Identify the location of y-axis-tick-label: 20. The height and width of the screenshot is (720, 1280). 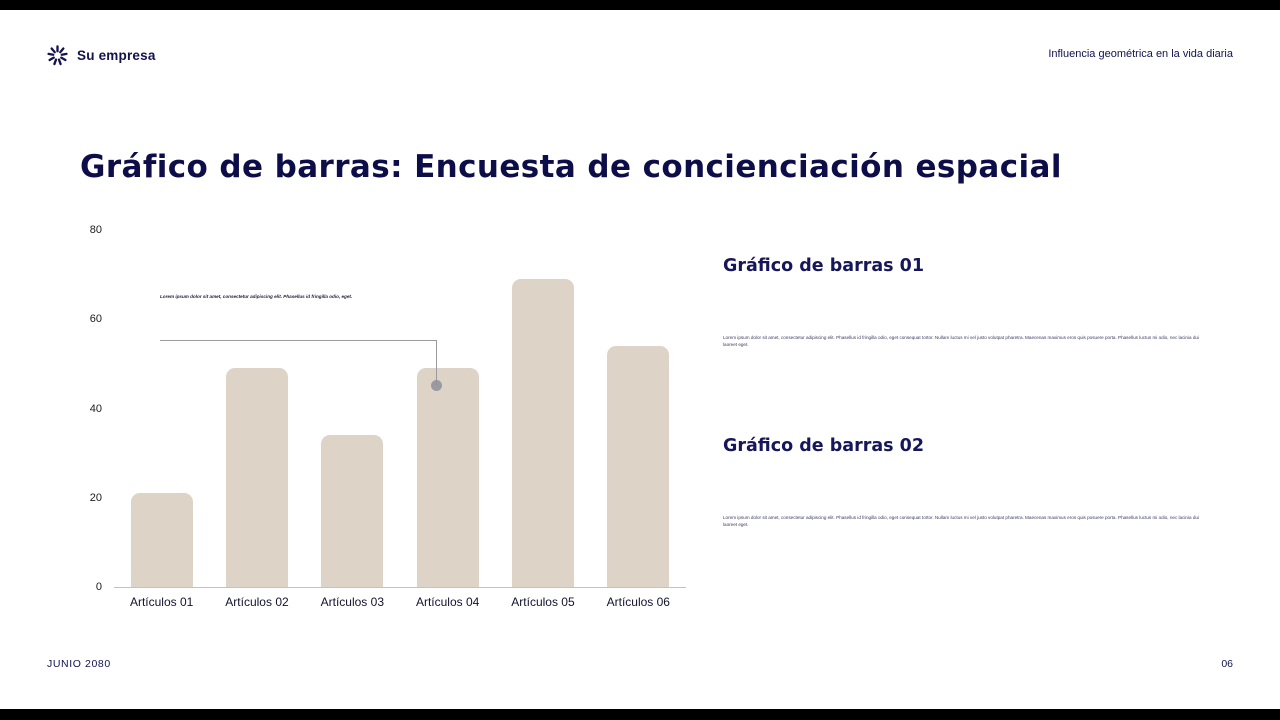
(95, 497).